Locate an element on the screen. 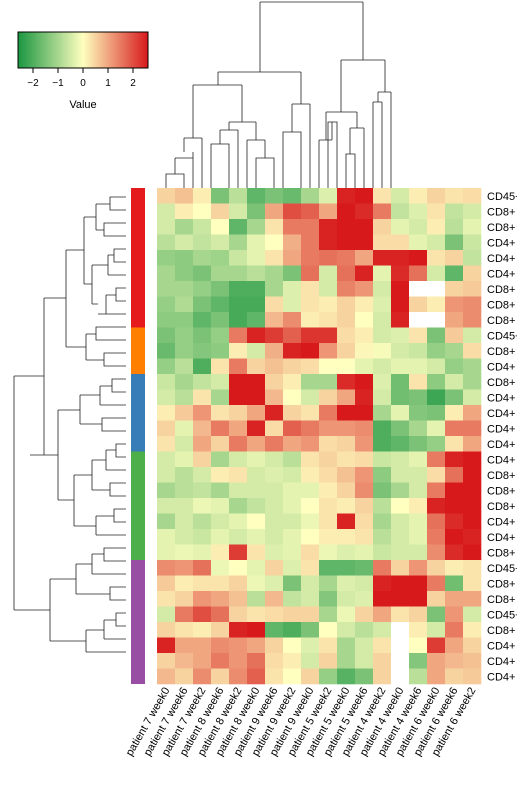 Image resolution: width=517 pixels, height=786 pixels. row-label: CD8+ %CD278 is located at coordinates (502, 491).